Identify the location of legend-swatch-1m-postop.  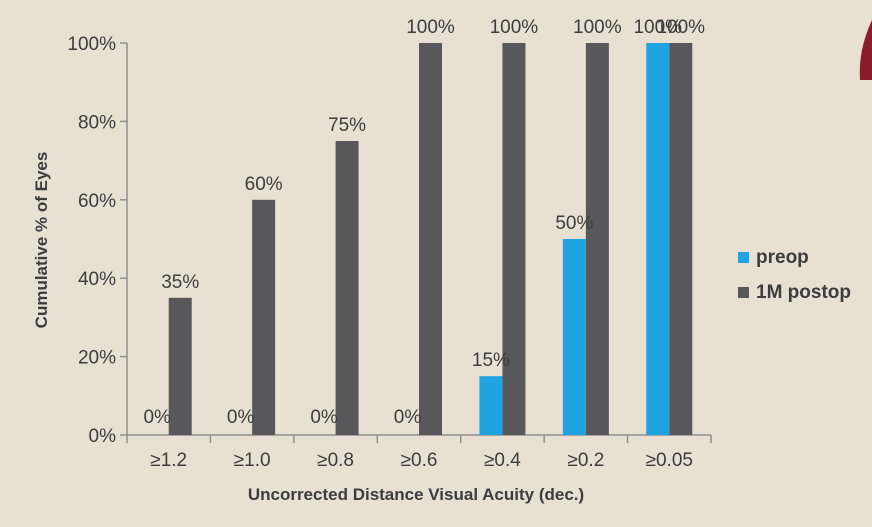
(743, 292).